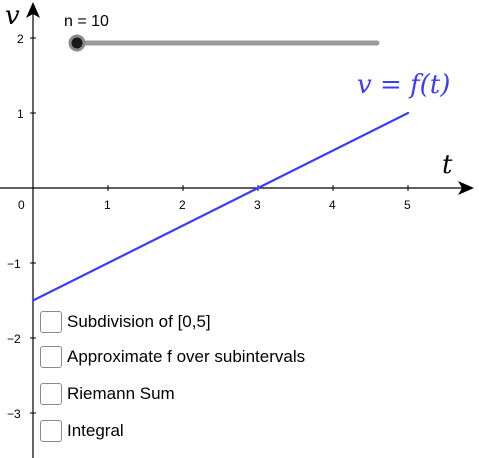 The height and width of the screenshot is (458, 479). What do you see at coordinates (121, 393) in the screenshot?
I see `checkbox-label: Riemann Sum` at bounding box center [121, 393].